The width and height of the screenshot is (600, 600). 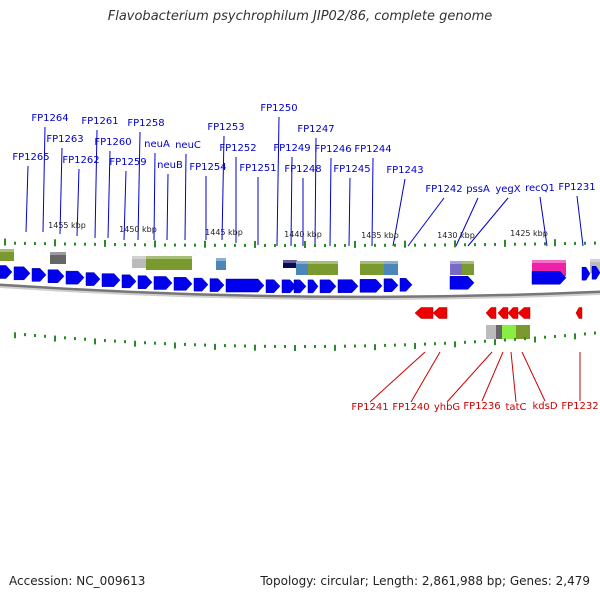 I want to click on forward-gene-label: FP1242, so click(x=443, y=189).